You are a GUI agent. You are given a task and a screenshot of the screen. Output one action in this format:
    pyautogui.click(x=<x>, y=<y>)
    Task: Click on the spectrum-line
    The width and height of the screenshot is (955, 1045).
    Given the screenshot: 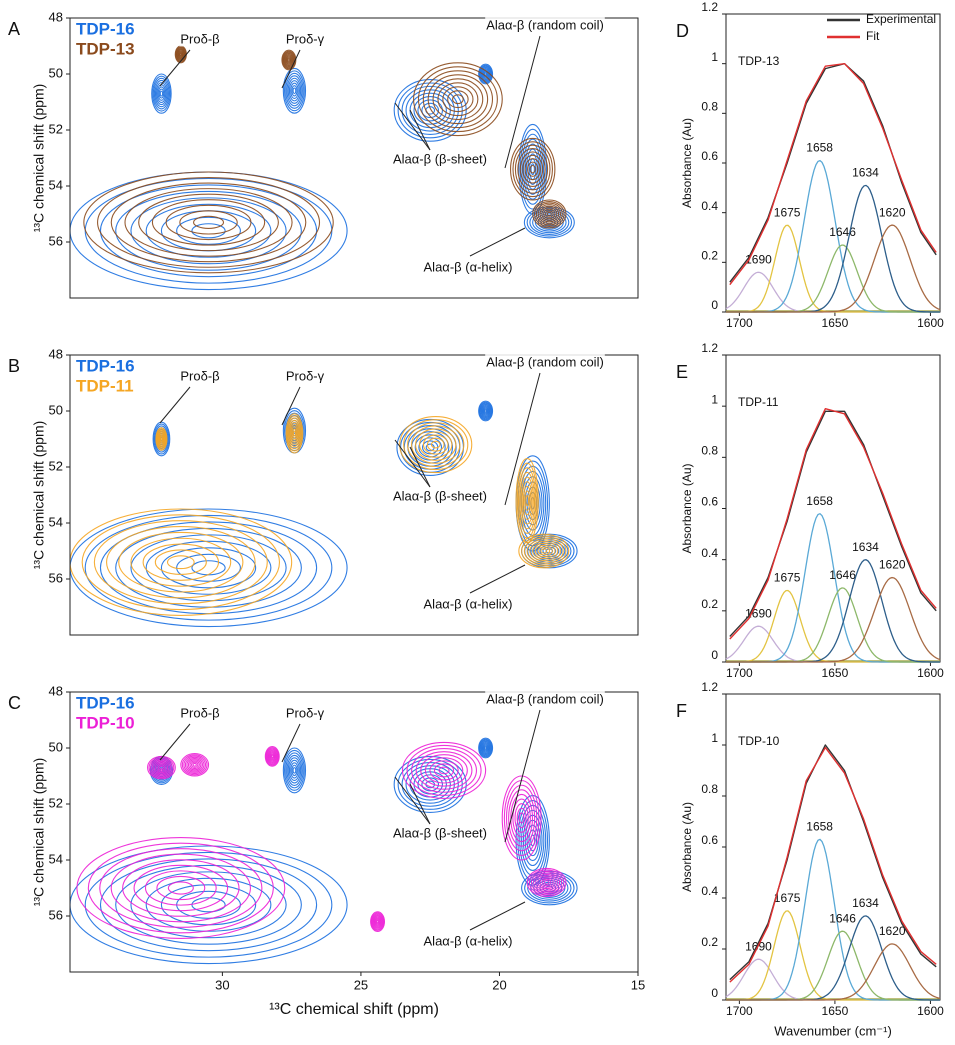 What is the action you would take?
    pyautogui.click(x=833, y=174)
    